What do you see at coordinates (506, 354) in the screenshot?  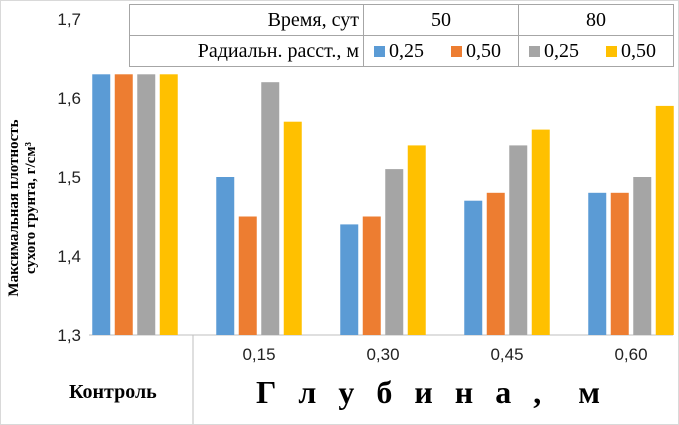 I see `x-tick-label: 0,45` at bounding box center [506, 354].